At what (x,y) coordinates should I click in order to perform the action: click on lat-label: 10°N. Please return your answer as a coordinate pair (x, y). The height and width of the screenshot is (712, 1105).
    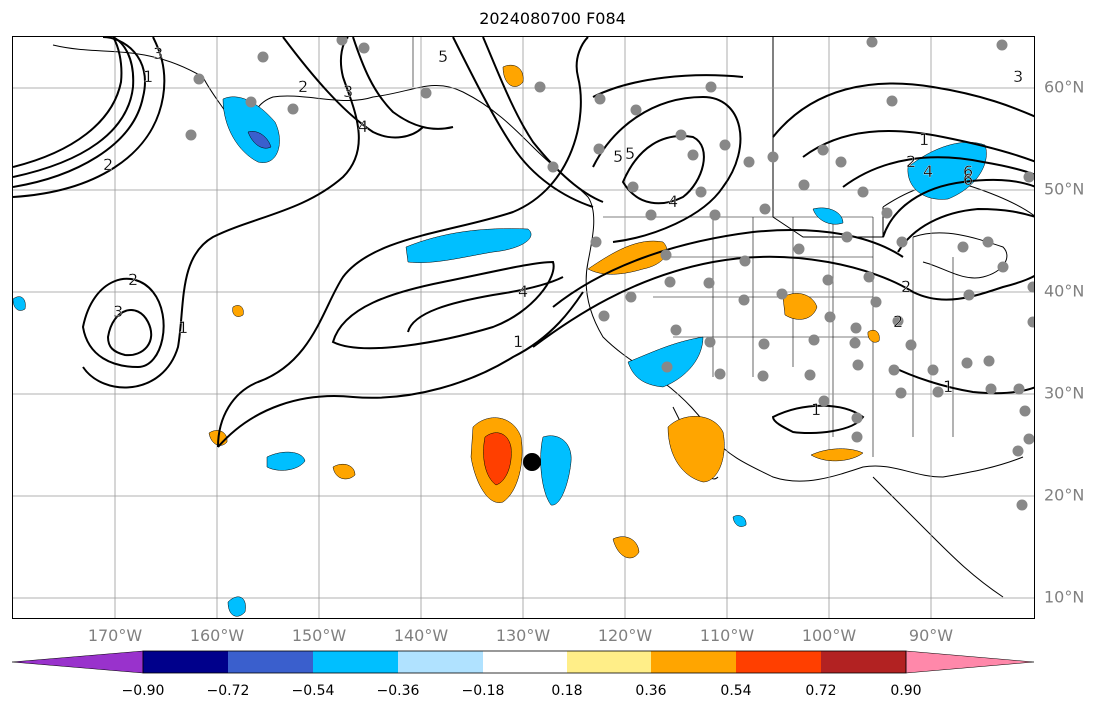
    Looking at the image, I should click on (1064, 597).